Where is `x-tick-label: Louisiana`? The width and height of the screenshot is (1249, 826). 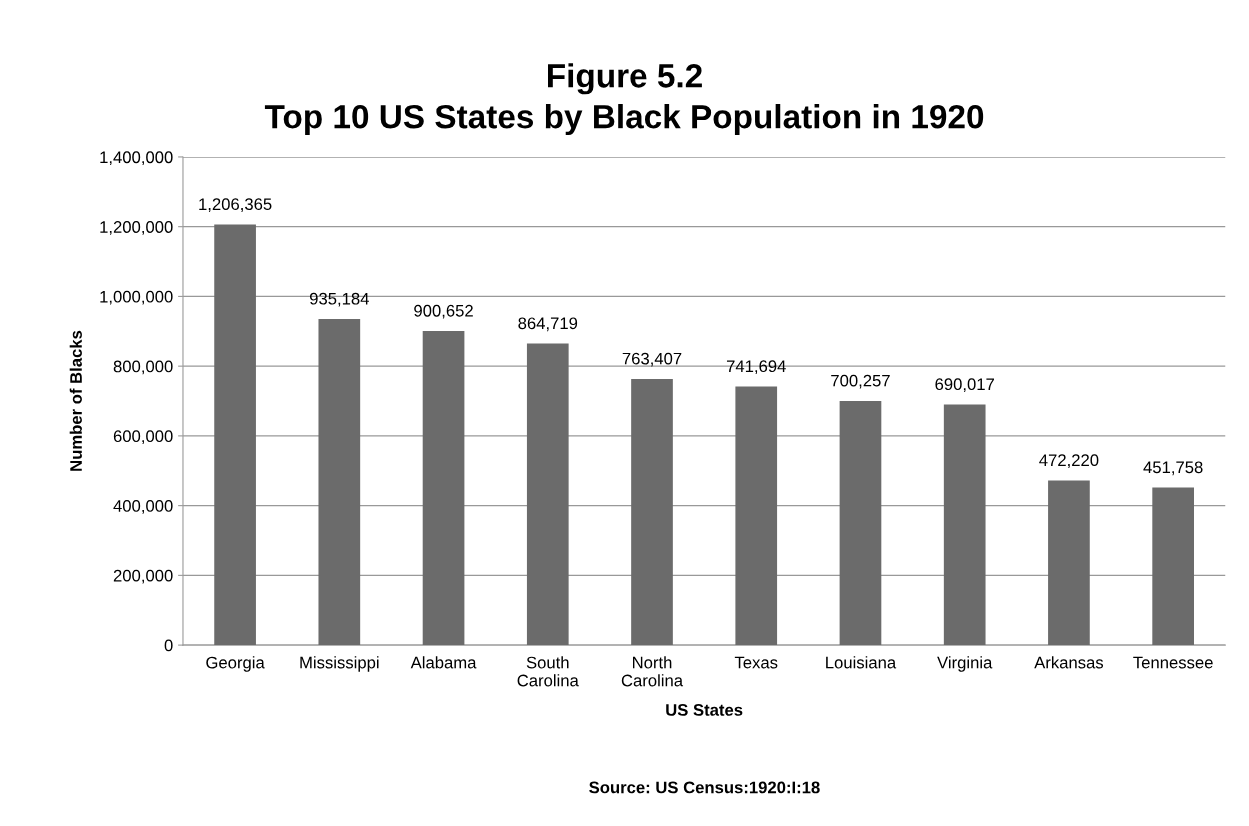
x-tick-label: Louisiana is located at coordinates (861, 662).